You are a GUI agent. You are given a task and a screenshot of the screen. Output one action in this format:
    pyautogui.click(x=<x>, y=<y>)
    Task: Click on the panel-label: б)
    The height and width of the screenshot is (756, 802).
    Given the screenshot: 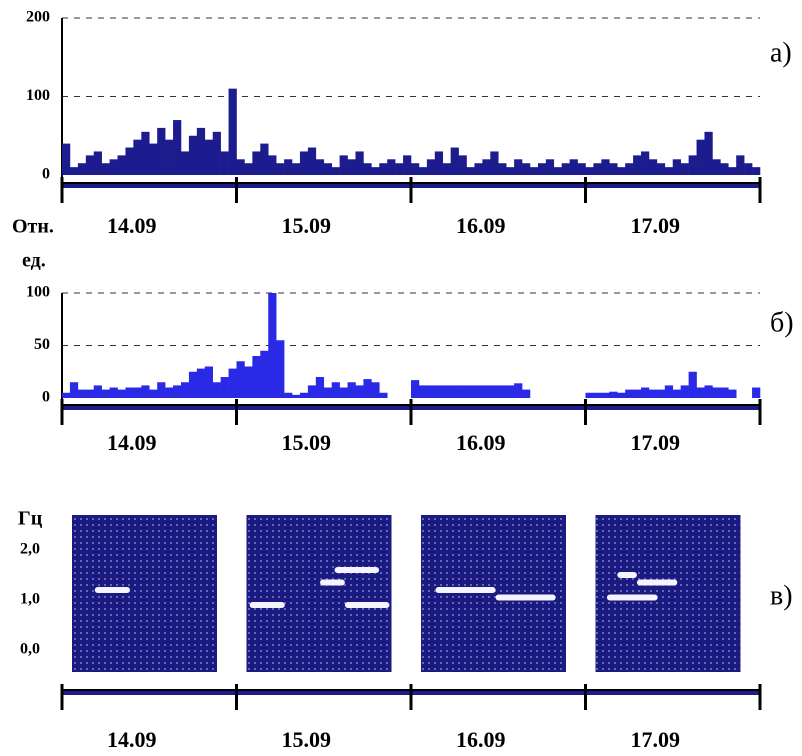 What is the action you would take?
    pyautogui.click(x=782, y=322)
    